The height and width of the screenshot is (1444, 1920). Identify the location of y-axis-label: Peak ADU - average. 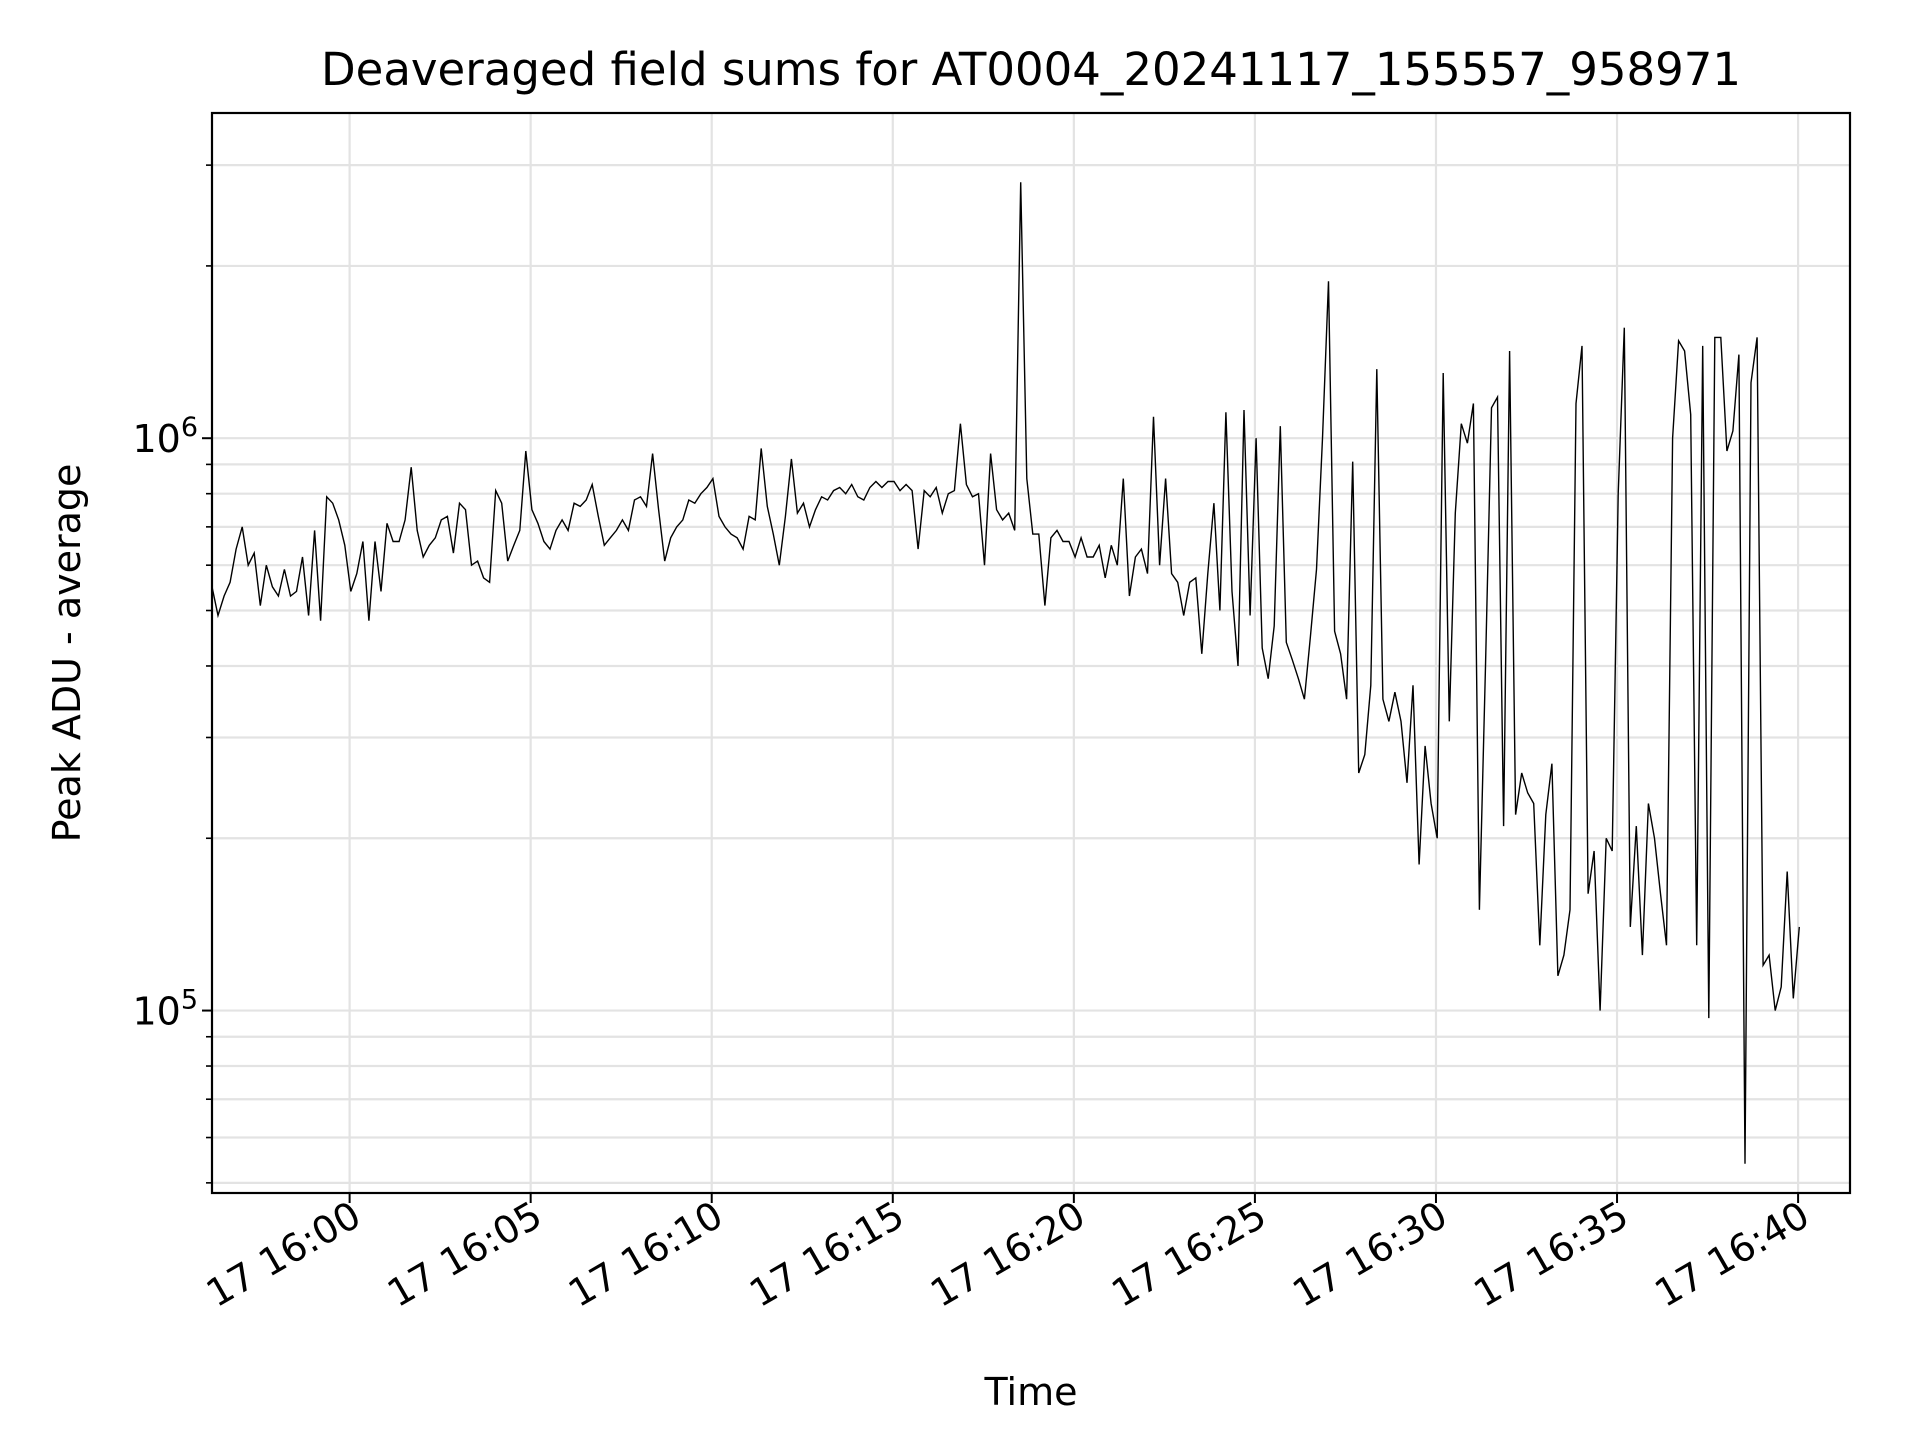
(67, 653).